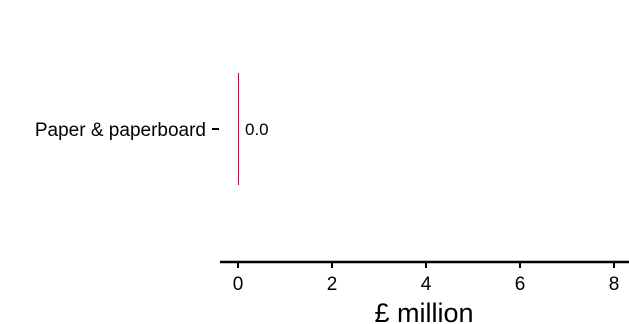 This screenshot has height=324, width=629. I want to click on x-axis: 0 2 4 6 8, so click(424, 277).